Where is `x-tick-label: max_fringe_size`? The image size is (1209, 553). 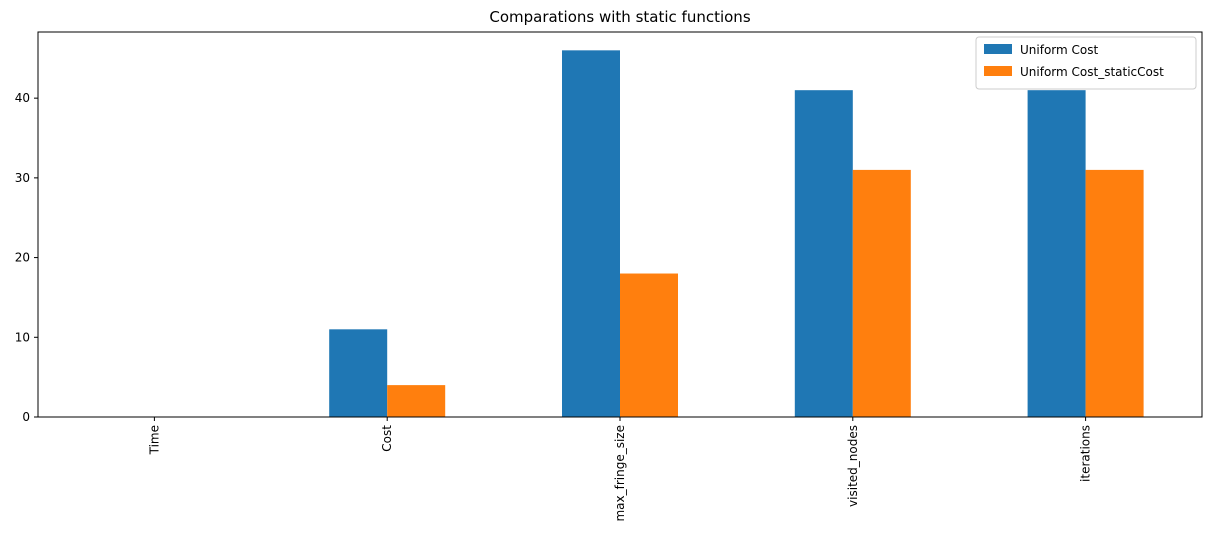
x-tick-label: max_fringe_size is located at coordinates (620, 473).